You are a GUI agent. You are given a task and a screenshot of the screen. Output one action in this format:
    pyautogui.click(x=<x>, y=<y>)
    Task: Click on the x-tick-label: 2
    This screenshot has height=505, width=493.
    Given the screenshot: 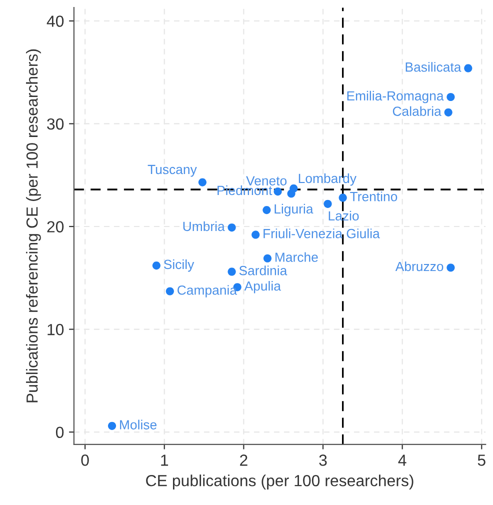 What is the action you would take?
    pyautogui.click(x=244, y=460)
    